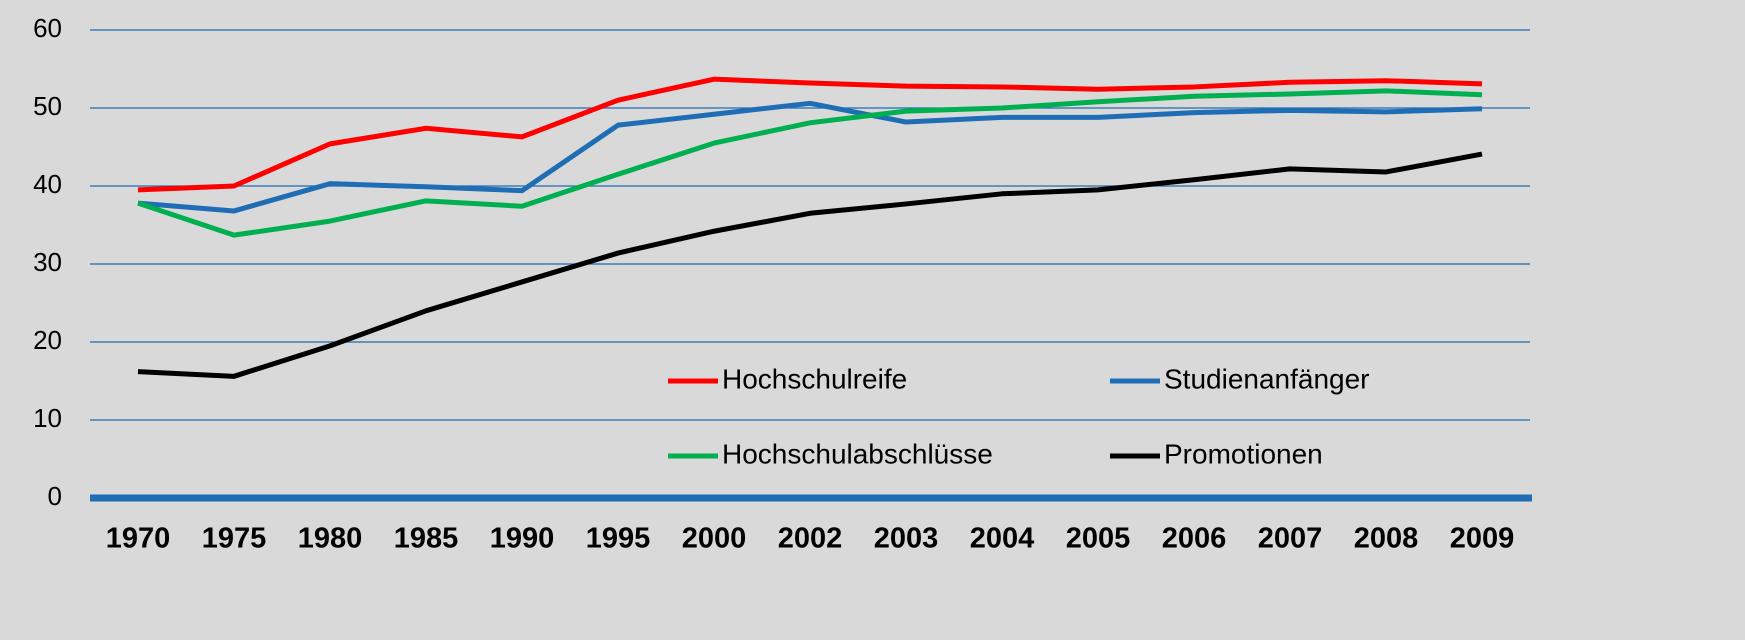 Image resolution: width=1745 pixels, height=640 pixels. What do you see at coordinates (1243, 453) in the screenshot?
I see `legend-label: Promotionen` at bounding box center [1243, 453].